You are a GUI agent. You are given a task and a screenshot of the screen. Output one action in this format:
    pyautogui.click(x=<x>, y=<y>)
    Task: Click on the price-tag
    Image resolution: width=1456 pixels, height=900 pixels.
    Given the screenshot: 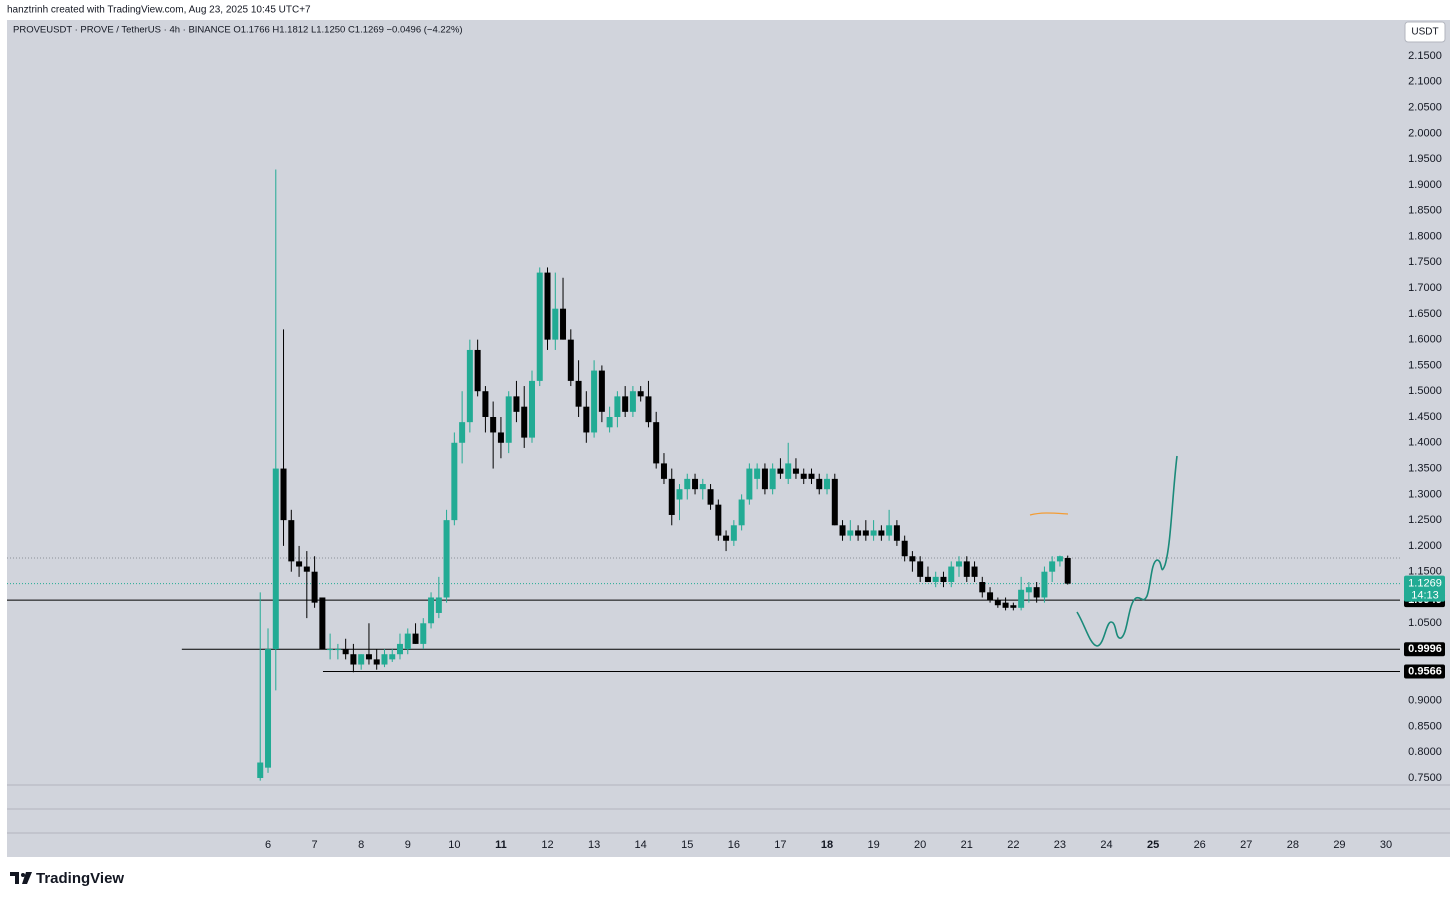 What is the action you would take?
    pyautogui.click(x=1424, y=671)
    